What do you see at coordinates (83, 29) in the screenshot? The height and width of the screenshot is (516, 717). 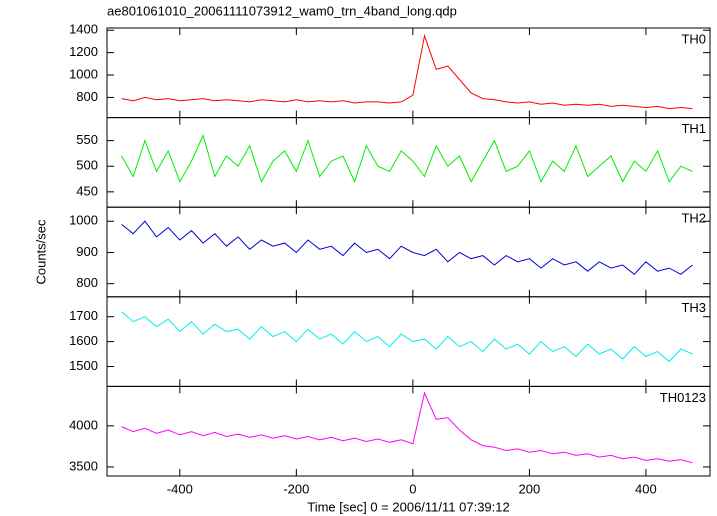 I see `y-tick-label: 1400` at bounding box center [83, 29].